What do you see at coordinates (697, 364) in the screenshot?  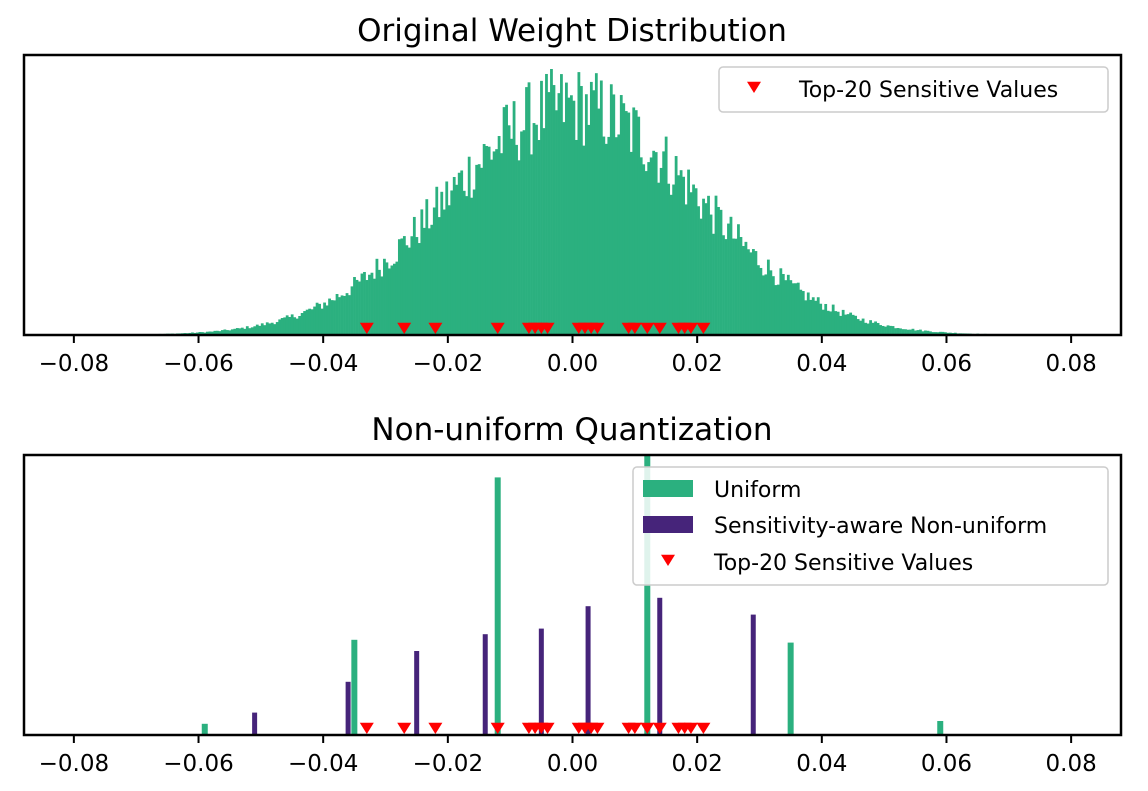 I see `x-tick-label: 0.02` at bounding box center [697, 364].